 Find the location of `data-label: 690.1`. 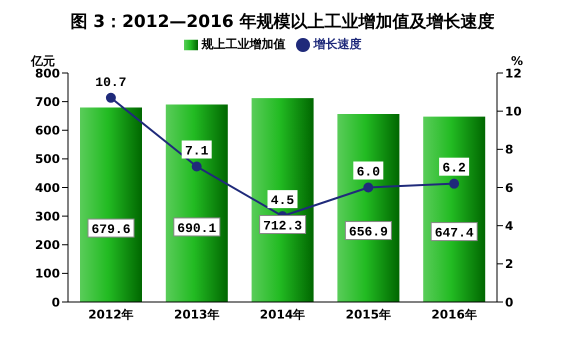

data-label: 690.1 is located at coordinates (196, 228).